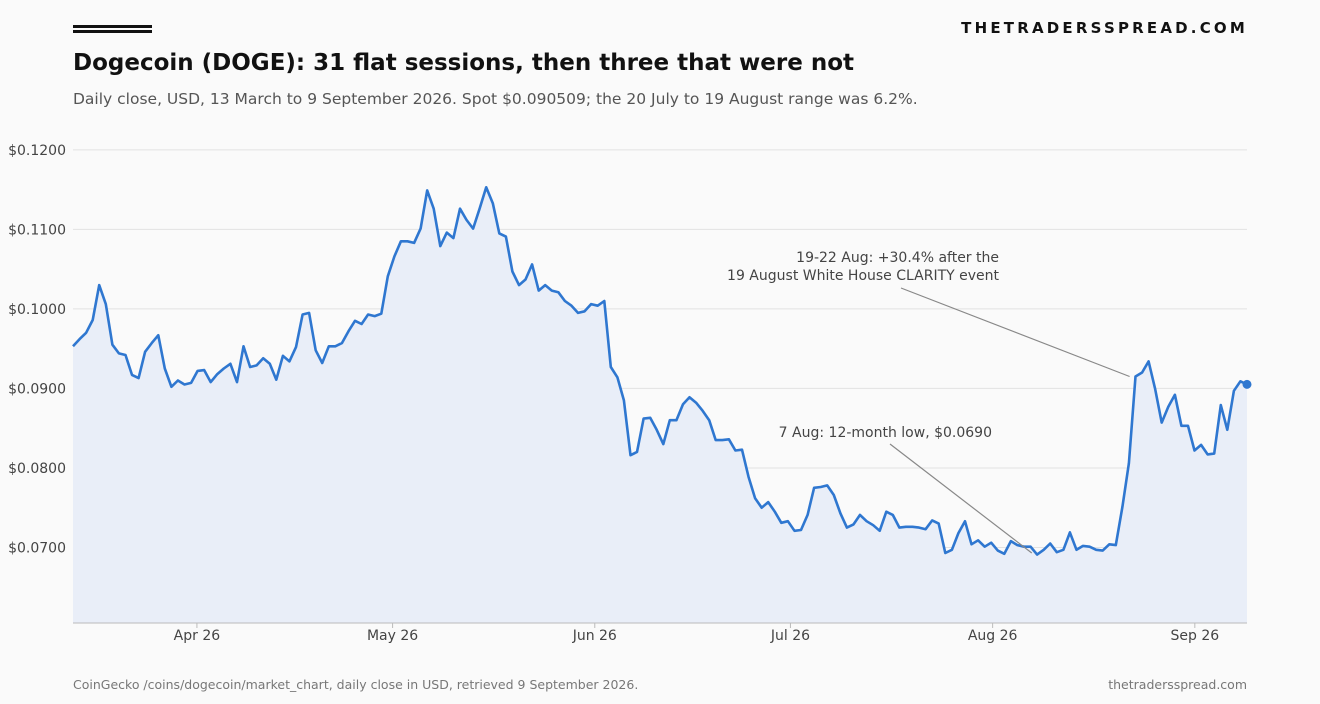 The image size is (1320, 704). I want to click on annotation-text: 19 August White House CLARITY event, so click(863, 276).